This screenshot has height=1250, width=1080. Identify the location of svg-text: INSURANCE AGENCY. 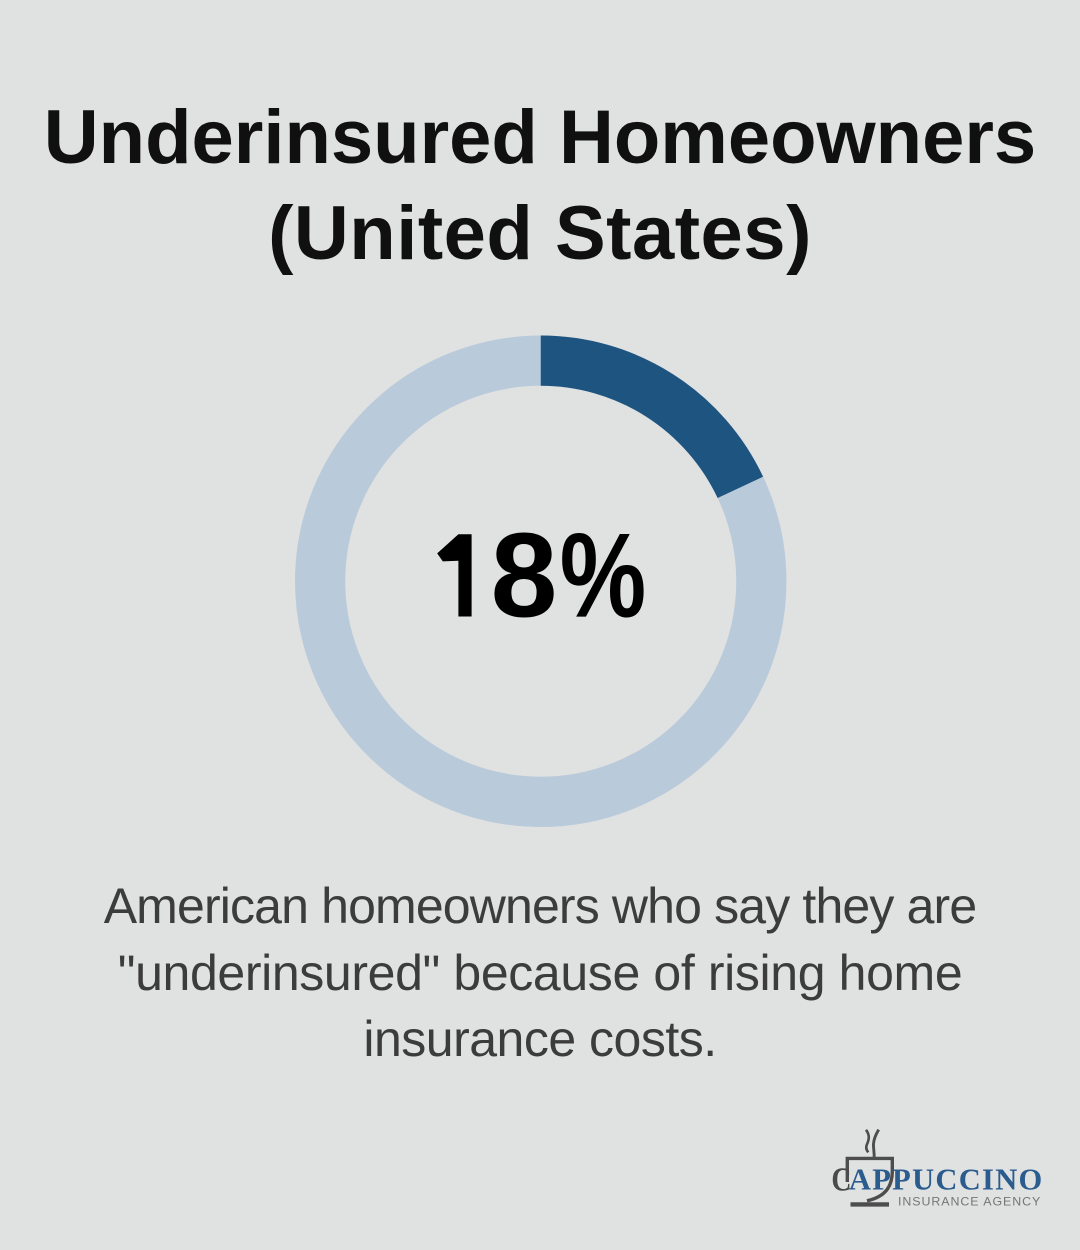
(969, 1202).